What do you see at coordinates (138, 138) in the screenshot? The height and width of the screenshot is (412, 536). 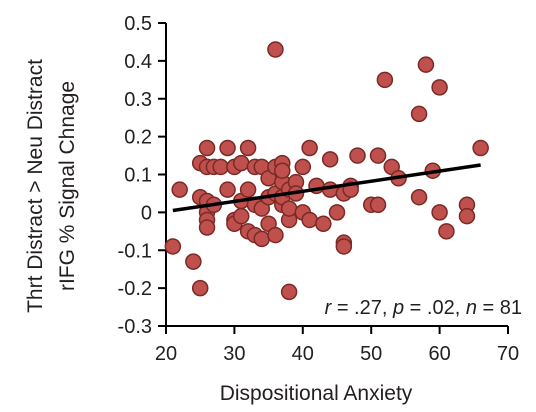 I see `y-tick-label: 0.2` at bounding box center [138, 138].